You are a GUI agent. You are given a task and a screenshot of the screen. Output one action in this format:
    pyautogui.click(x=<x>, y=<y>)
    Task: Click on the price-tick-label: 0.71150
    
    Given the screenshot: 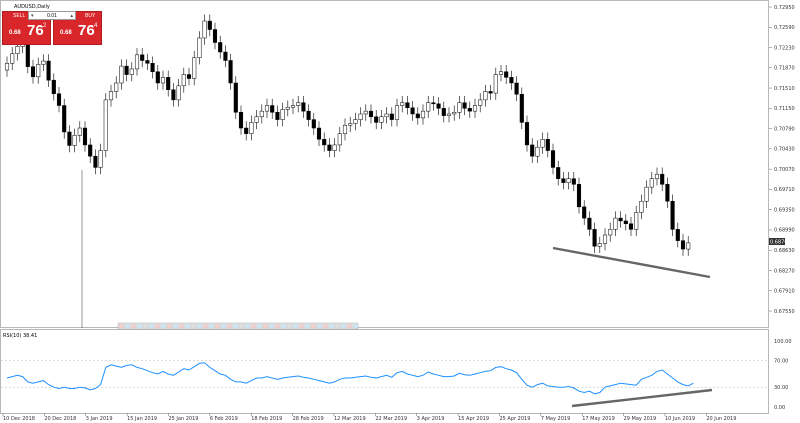 What is the action you would take?
    pyautogui.click(x=784, y=109)
    